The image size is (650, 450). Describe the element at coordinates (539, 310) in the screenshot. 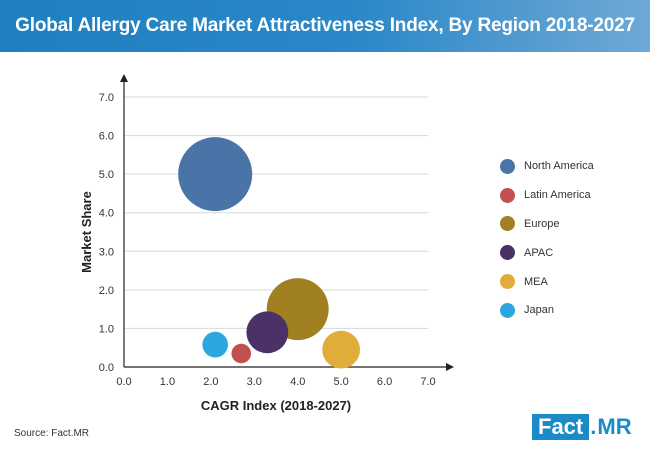

I see `legend-label: Japan` at that location.